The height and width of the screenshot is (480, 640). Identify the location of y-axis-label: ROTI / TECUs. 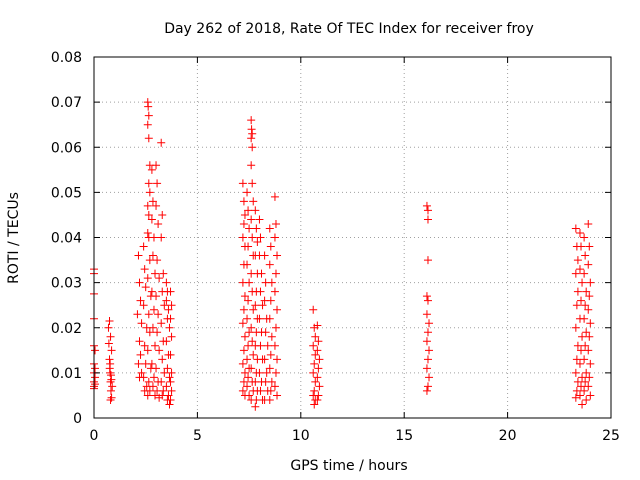
(14, 238).